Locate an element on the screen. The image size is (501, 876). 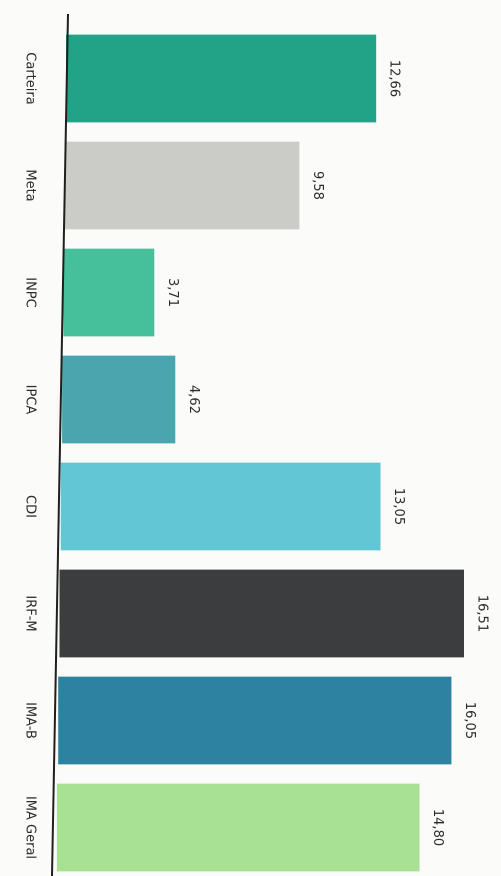
bar-ima-geral is located at coordinates (238, 827).